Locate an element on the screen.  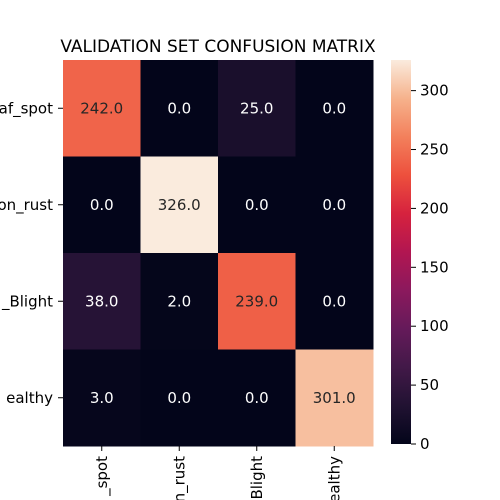
cell-value-label: 239.0 is located at coordinates (256, 301).